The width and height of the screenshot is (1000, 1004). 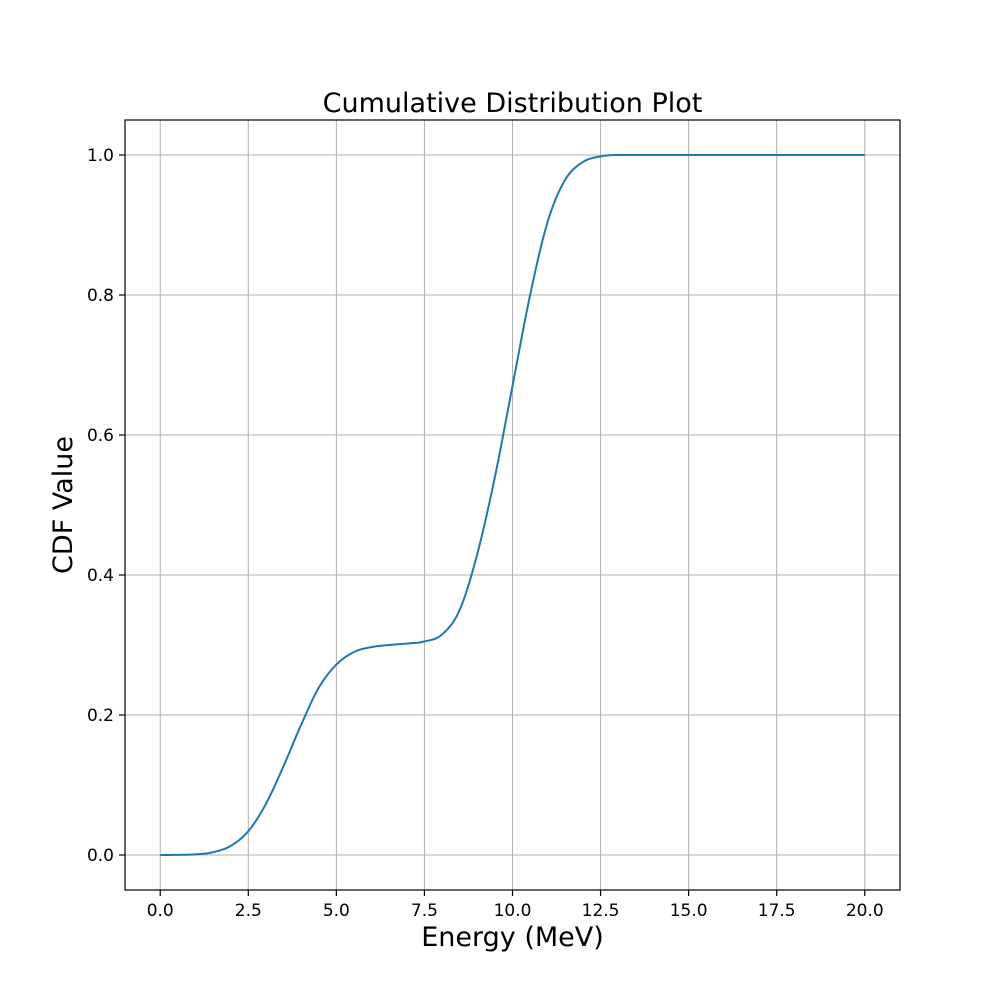 What do you see at coordinates (601, 911) in the screenshot?
I see `x-tick-label: 12.5` at bounding box center [601, 911].